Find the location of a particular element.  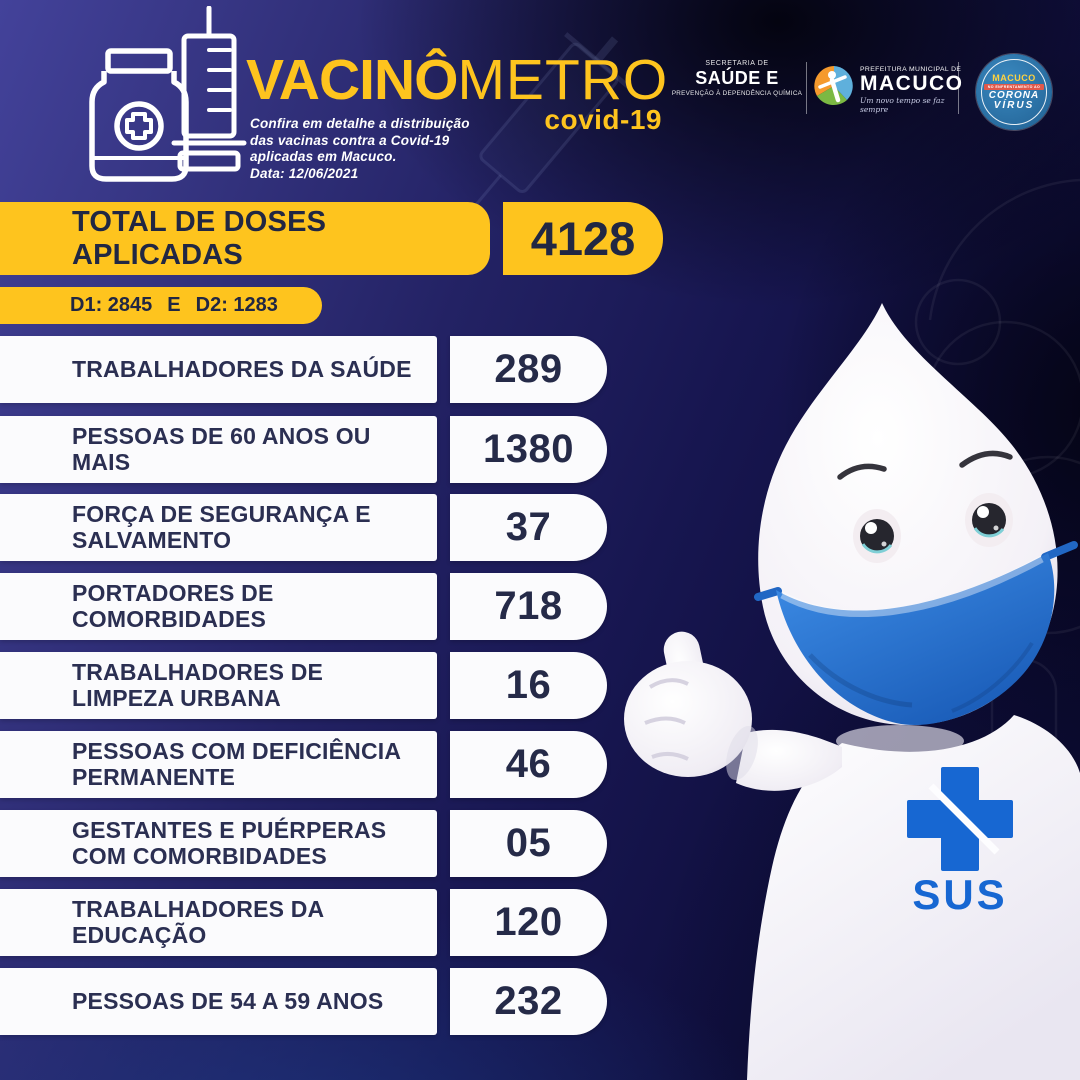

category-row: PESSOAS DE 60 ANOS OU MAIS 1380 is located at coordinates (540, 449).